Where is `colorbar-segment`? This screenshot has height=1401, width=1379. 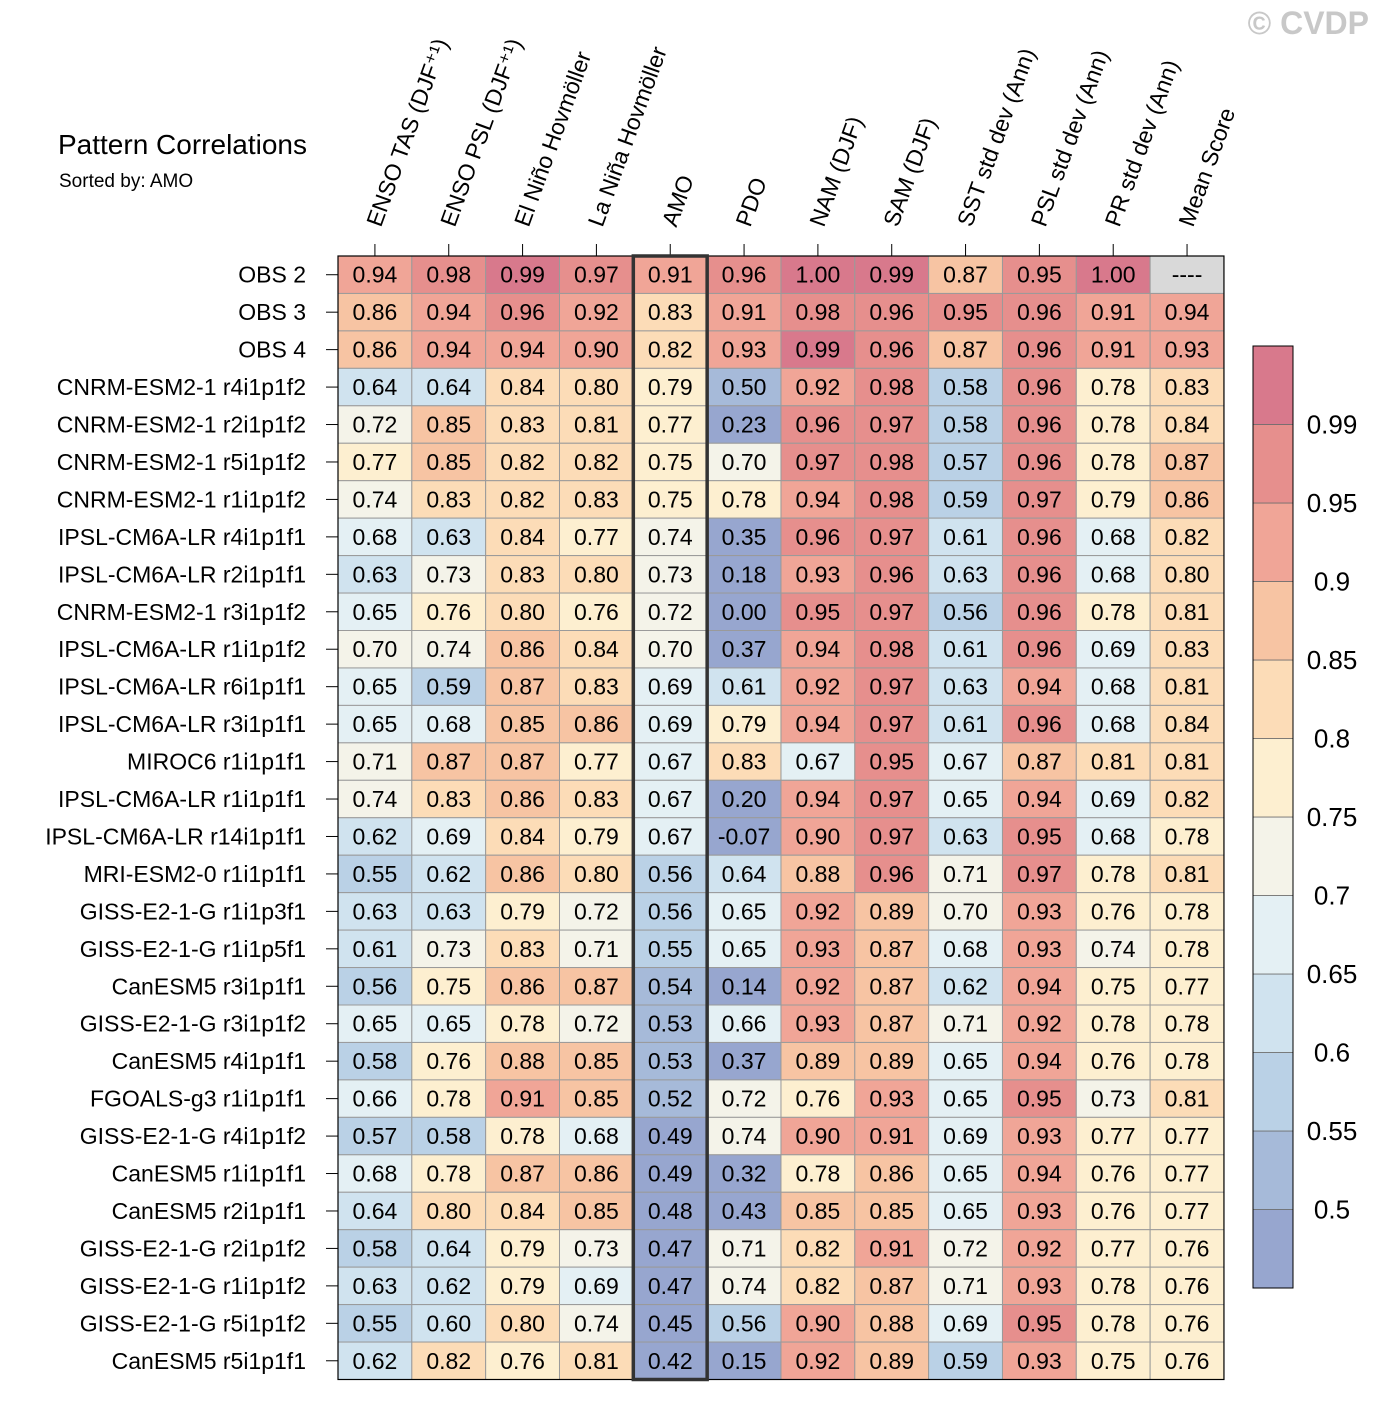 colorbar-segment is located at coordinates (1273, 1013).